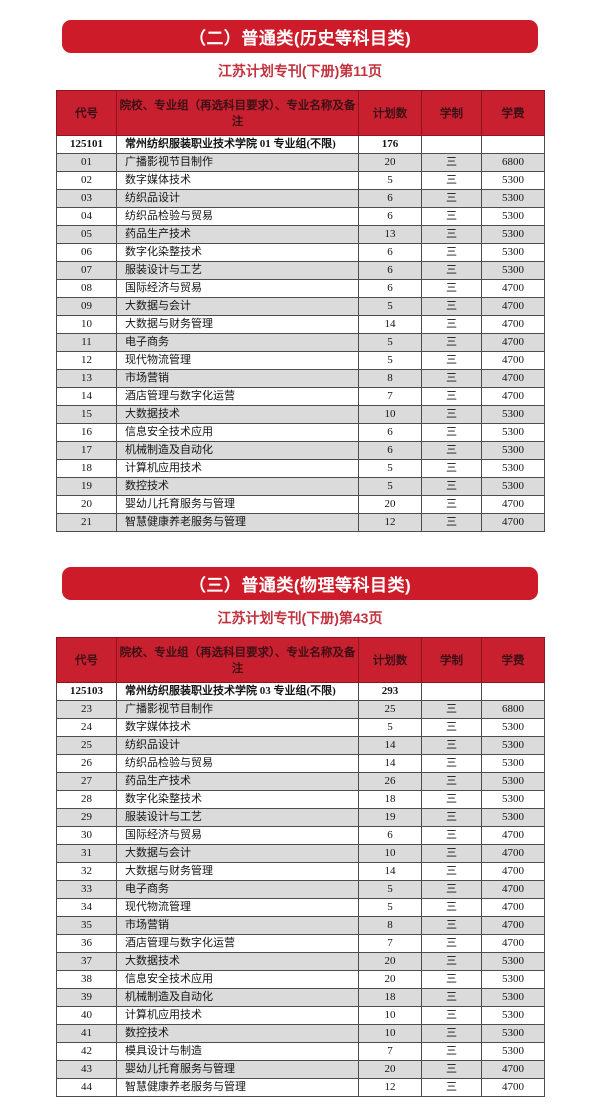 This screenshot has height=1117, width=600. I want to click on table-row: 11 电子商务 5 三 4700, so click(300, 342).